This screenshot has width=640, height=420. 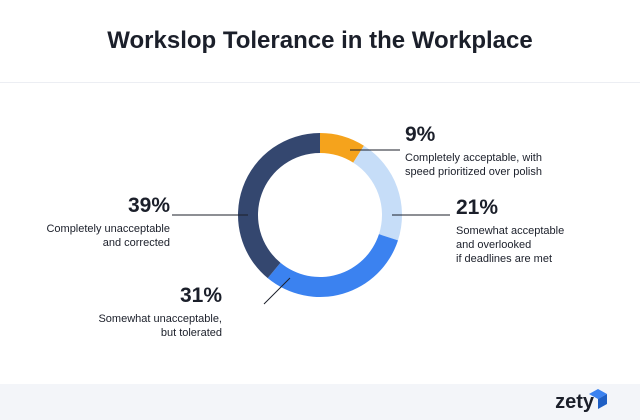 What do you see at coordinates (420, 134) in the screenshot?
I see `value-label: 9%` at bounding box center [420, 134].